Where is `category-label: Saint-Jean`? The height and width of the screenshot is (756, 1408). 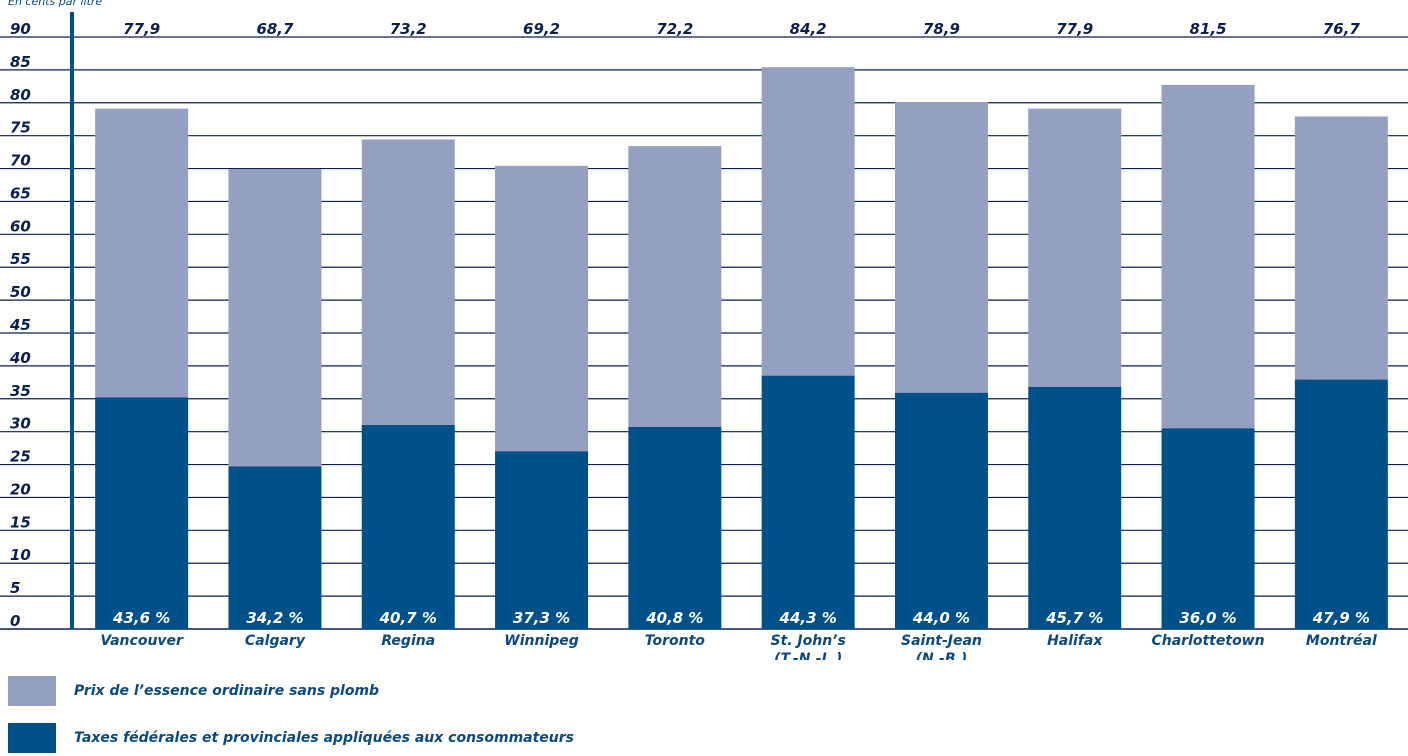 category-label: Saint-Jean is located at coordinates (941, 641).